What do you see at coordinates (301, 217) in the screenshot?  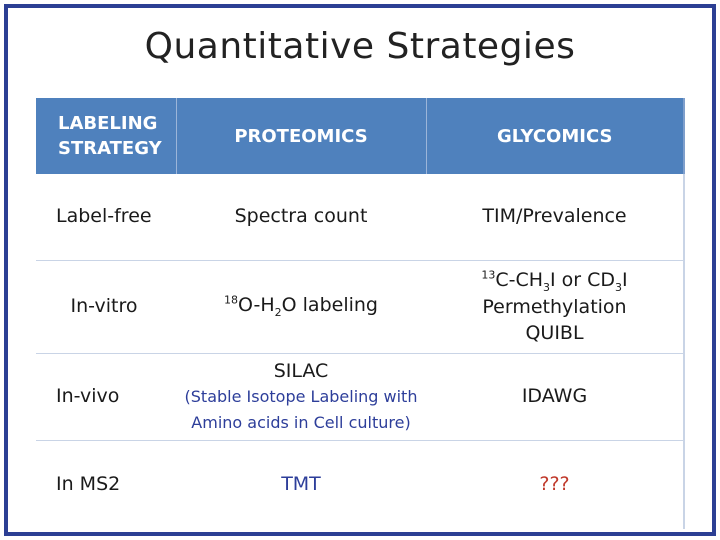 I see `row-proteomics: Spectra count` at bounding box center [301, 217].